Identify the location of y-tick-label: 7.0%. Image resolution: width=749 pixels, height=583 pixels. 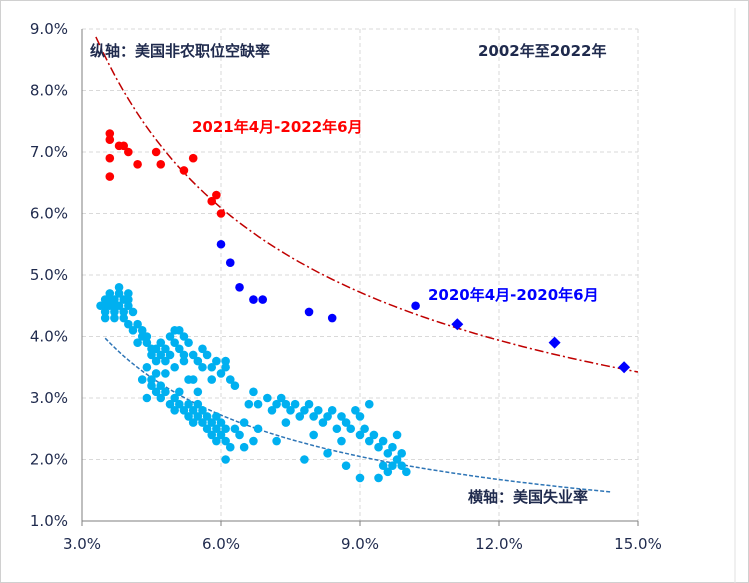
(49, 152).